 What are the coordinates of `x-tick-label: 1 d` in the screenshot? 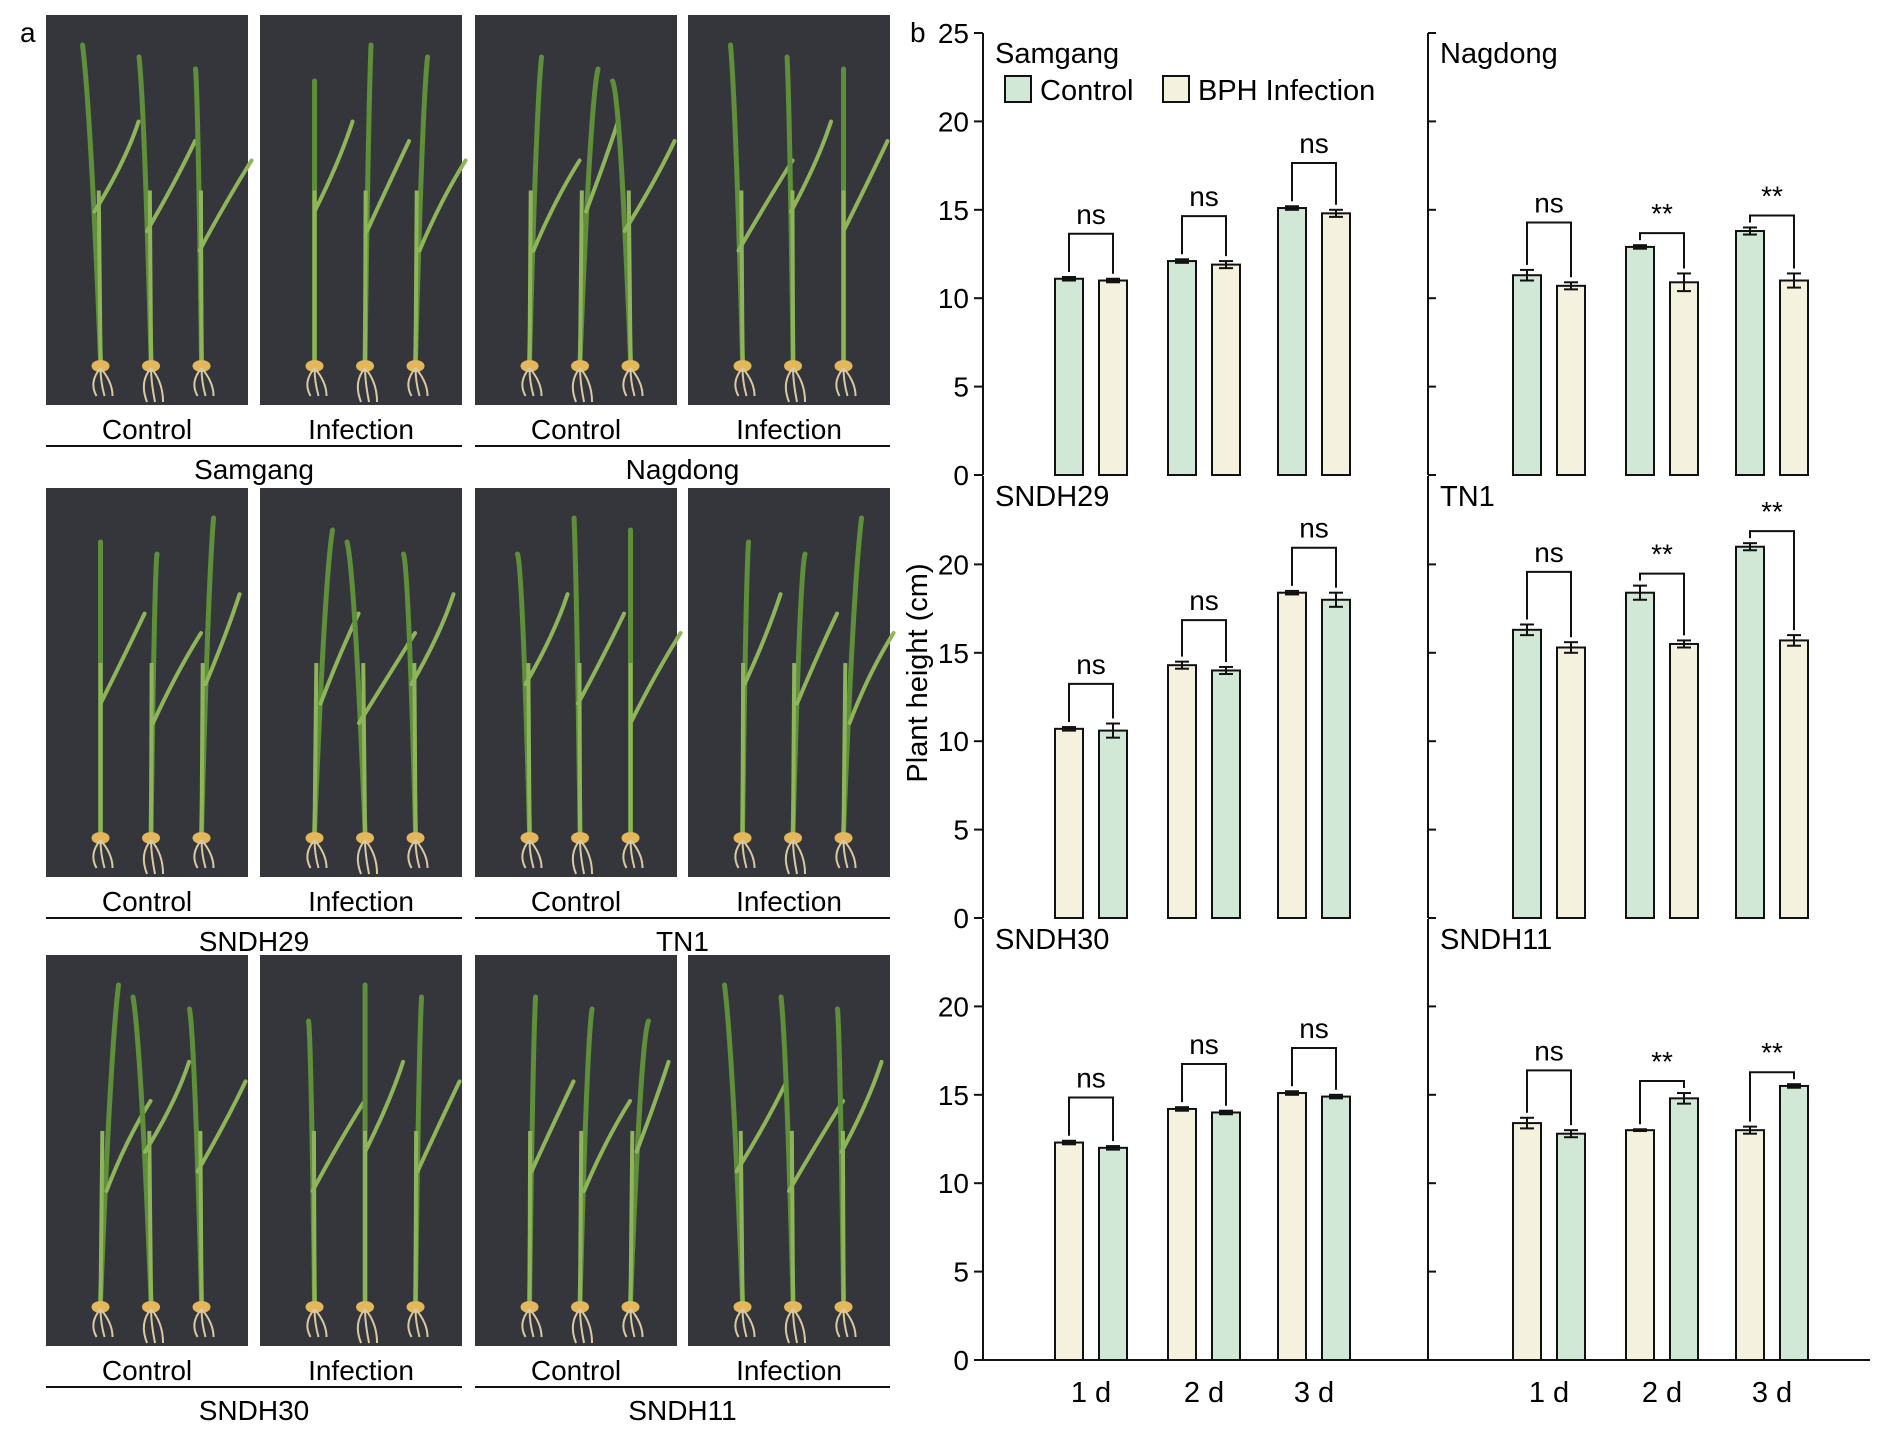 It's located at (1091, 1393).